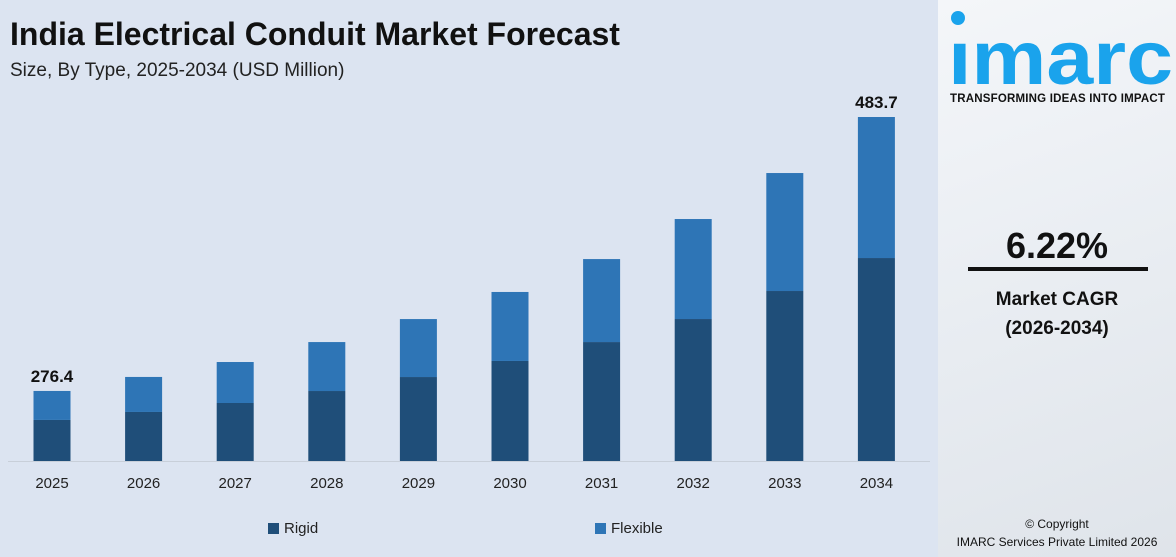  What do you see at coordinates (876, 188) in the screenshot?
I see `bar-flexible-2034` at bounding box center [876, 188].